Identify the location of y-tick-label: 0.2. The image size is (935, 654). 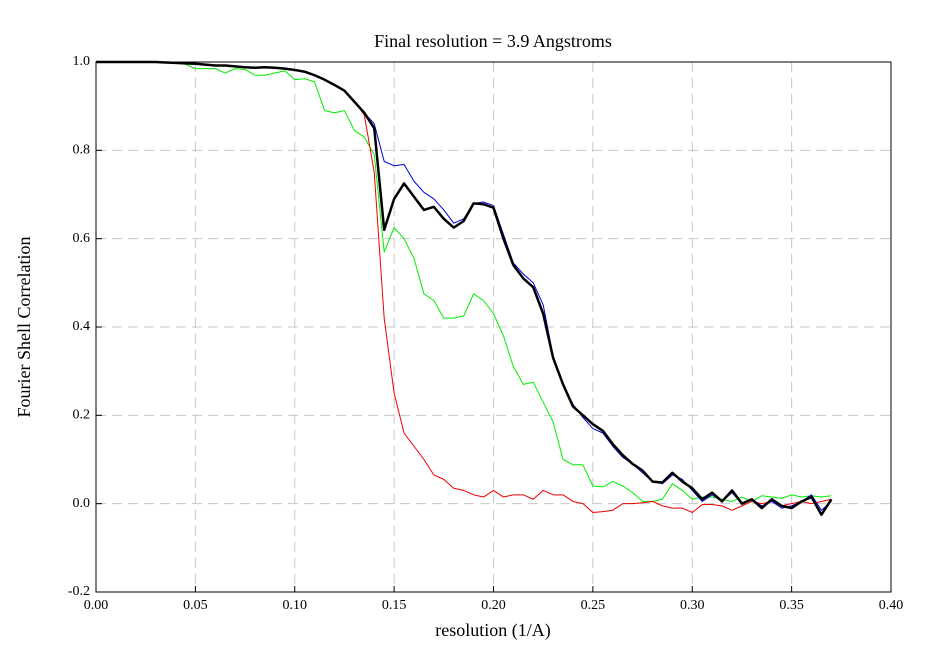
(82, 415).